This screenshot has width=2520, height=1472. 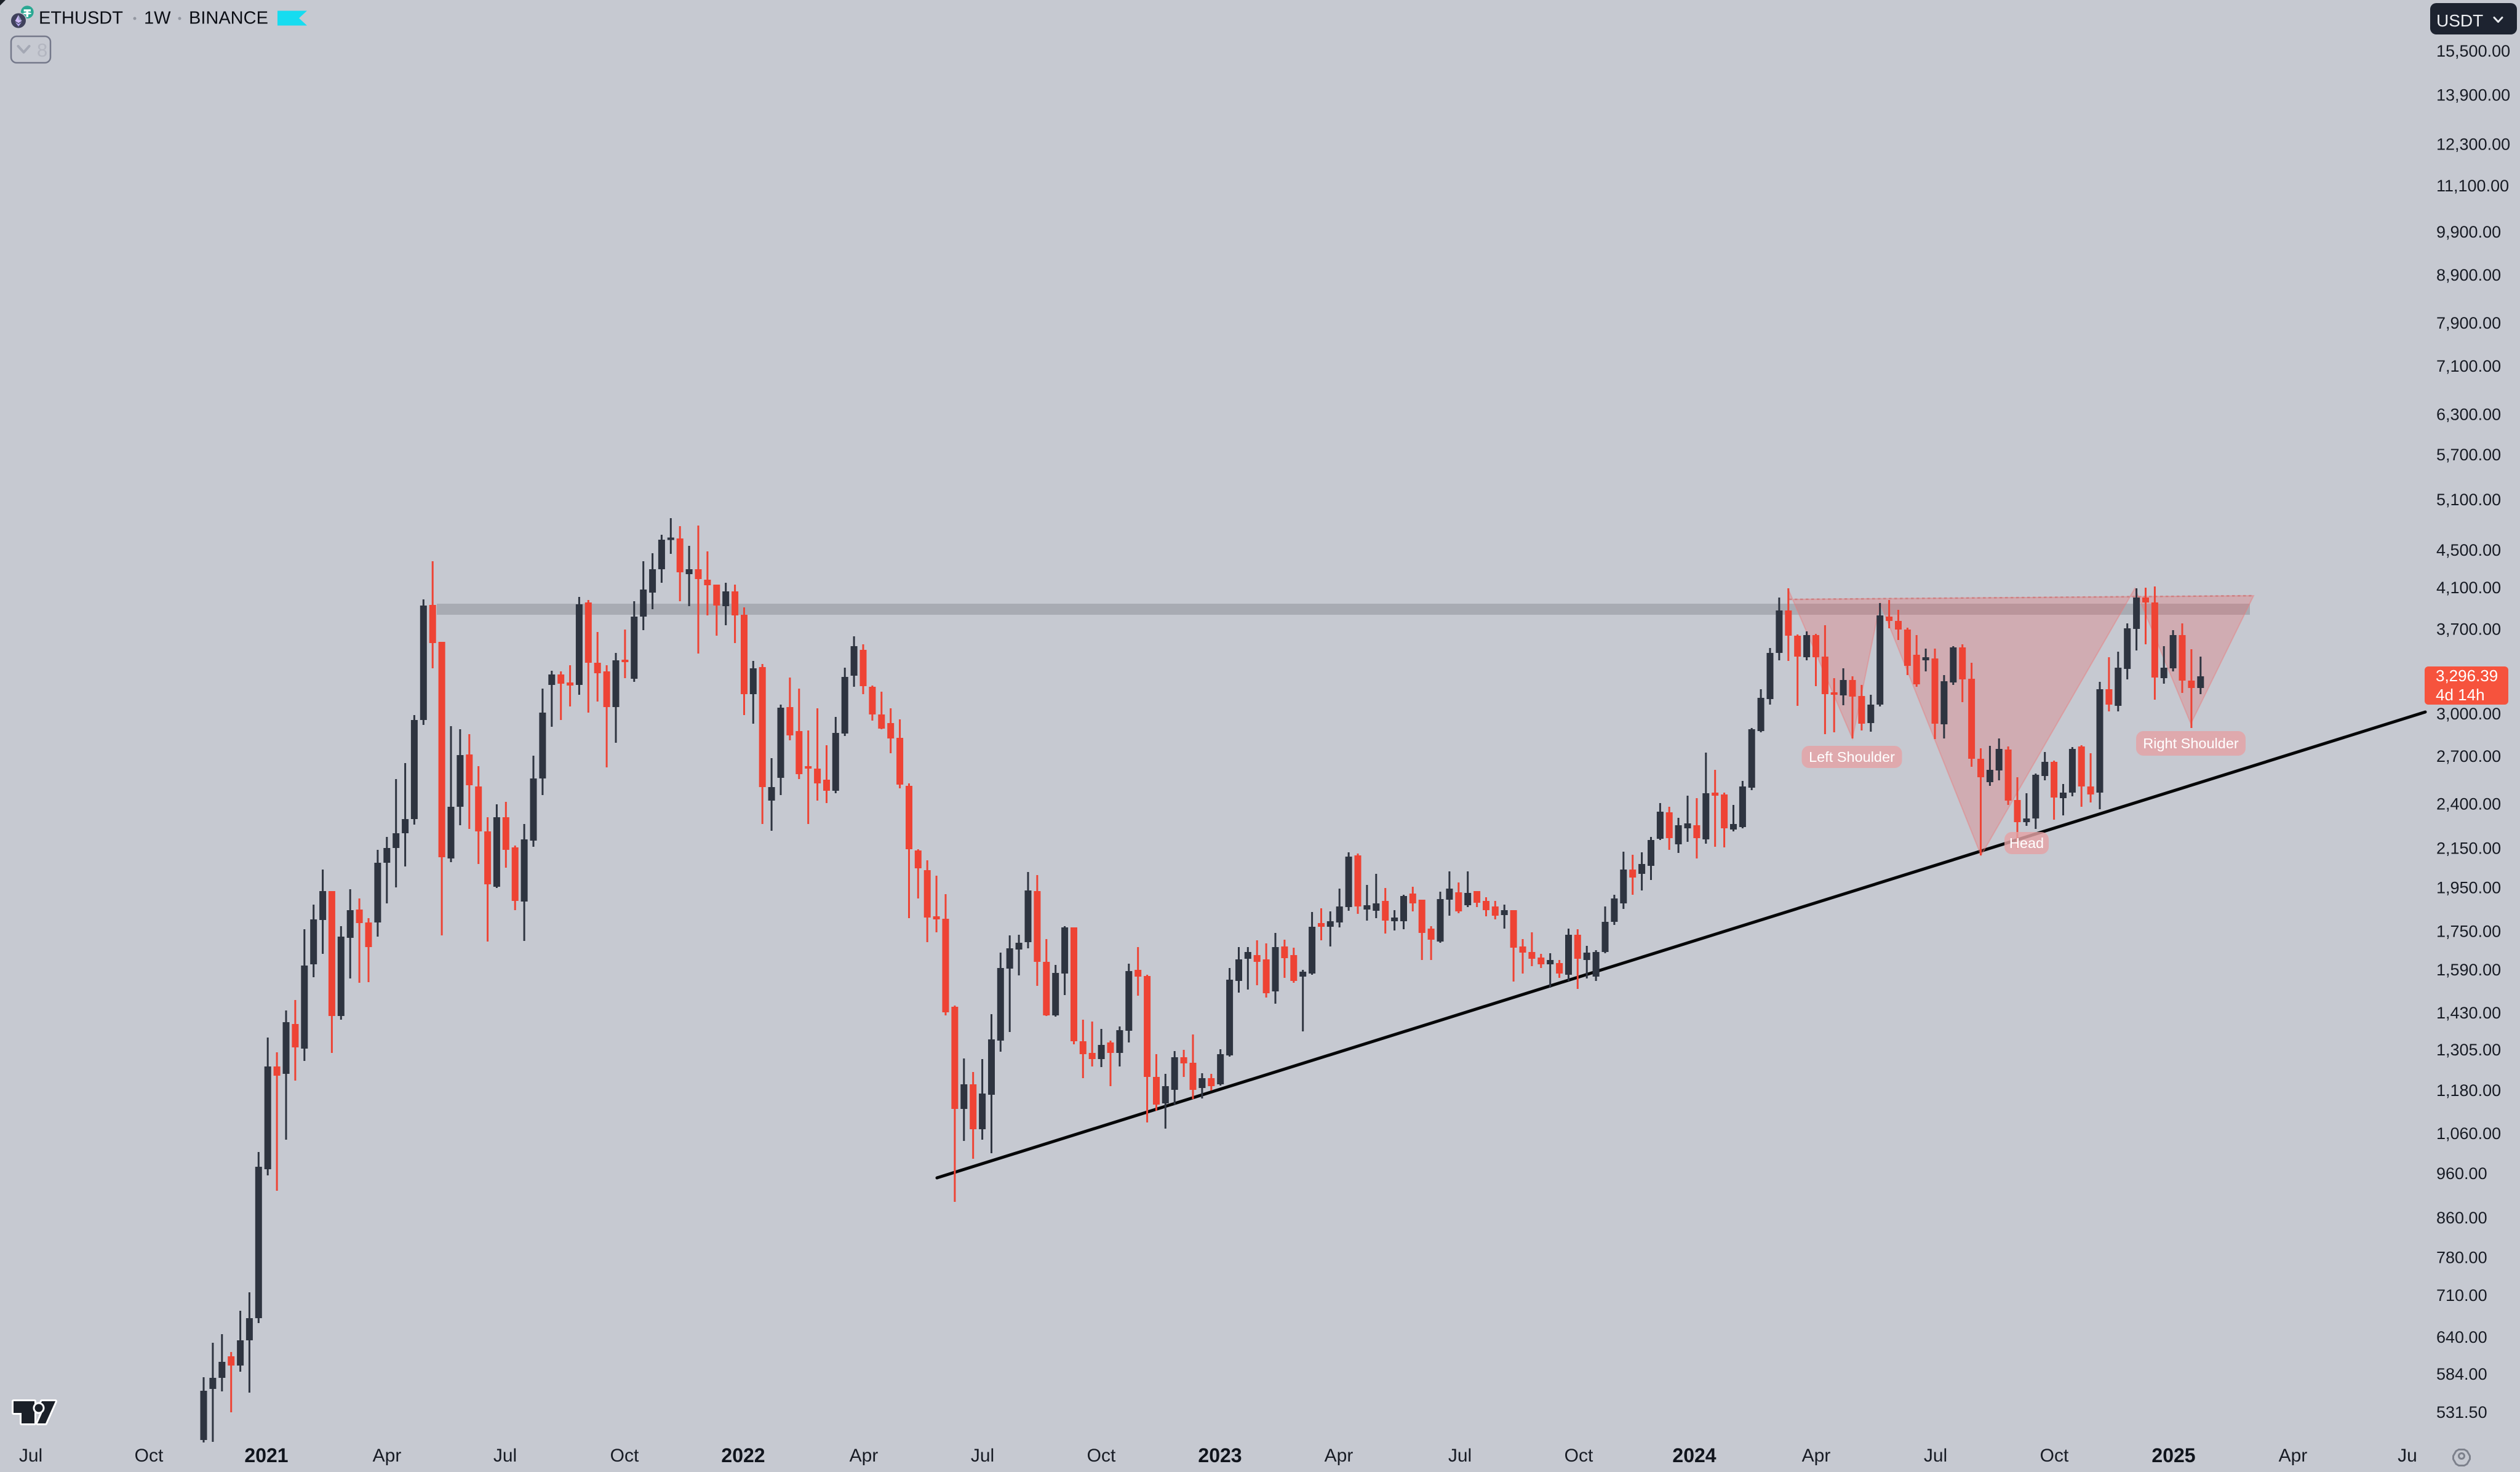 What do you see at coordinates (2468, 714) in the screenshot?
I see `svg-text: 3,000.00` at bounding box center [2468, 714].